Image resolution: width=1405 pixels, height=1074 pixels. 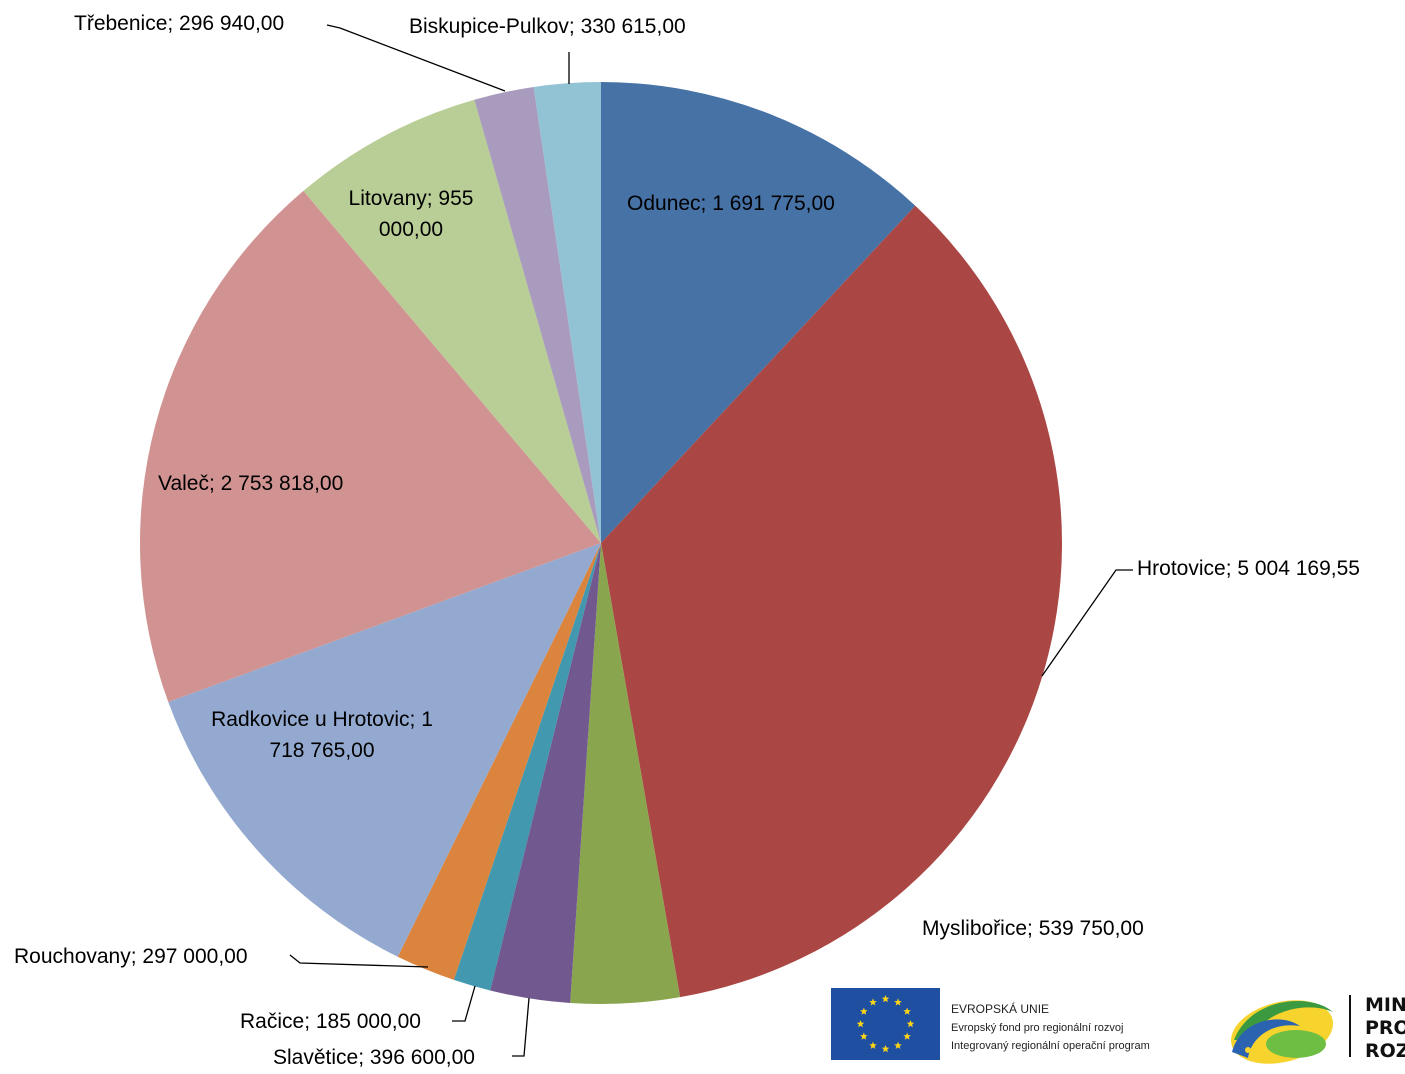 What do you see at coordinates (1385, 1005) in the screenshot?
I see `mmr-name-line1: MIN` at bounding box center [1385, 1005].